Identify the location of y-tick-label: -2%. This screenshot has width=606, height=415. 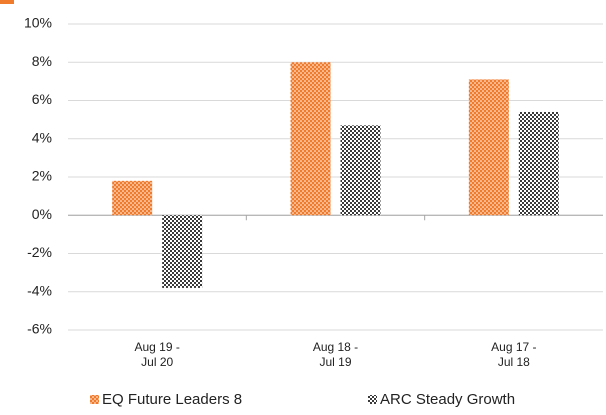
(39, 252).